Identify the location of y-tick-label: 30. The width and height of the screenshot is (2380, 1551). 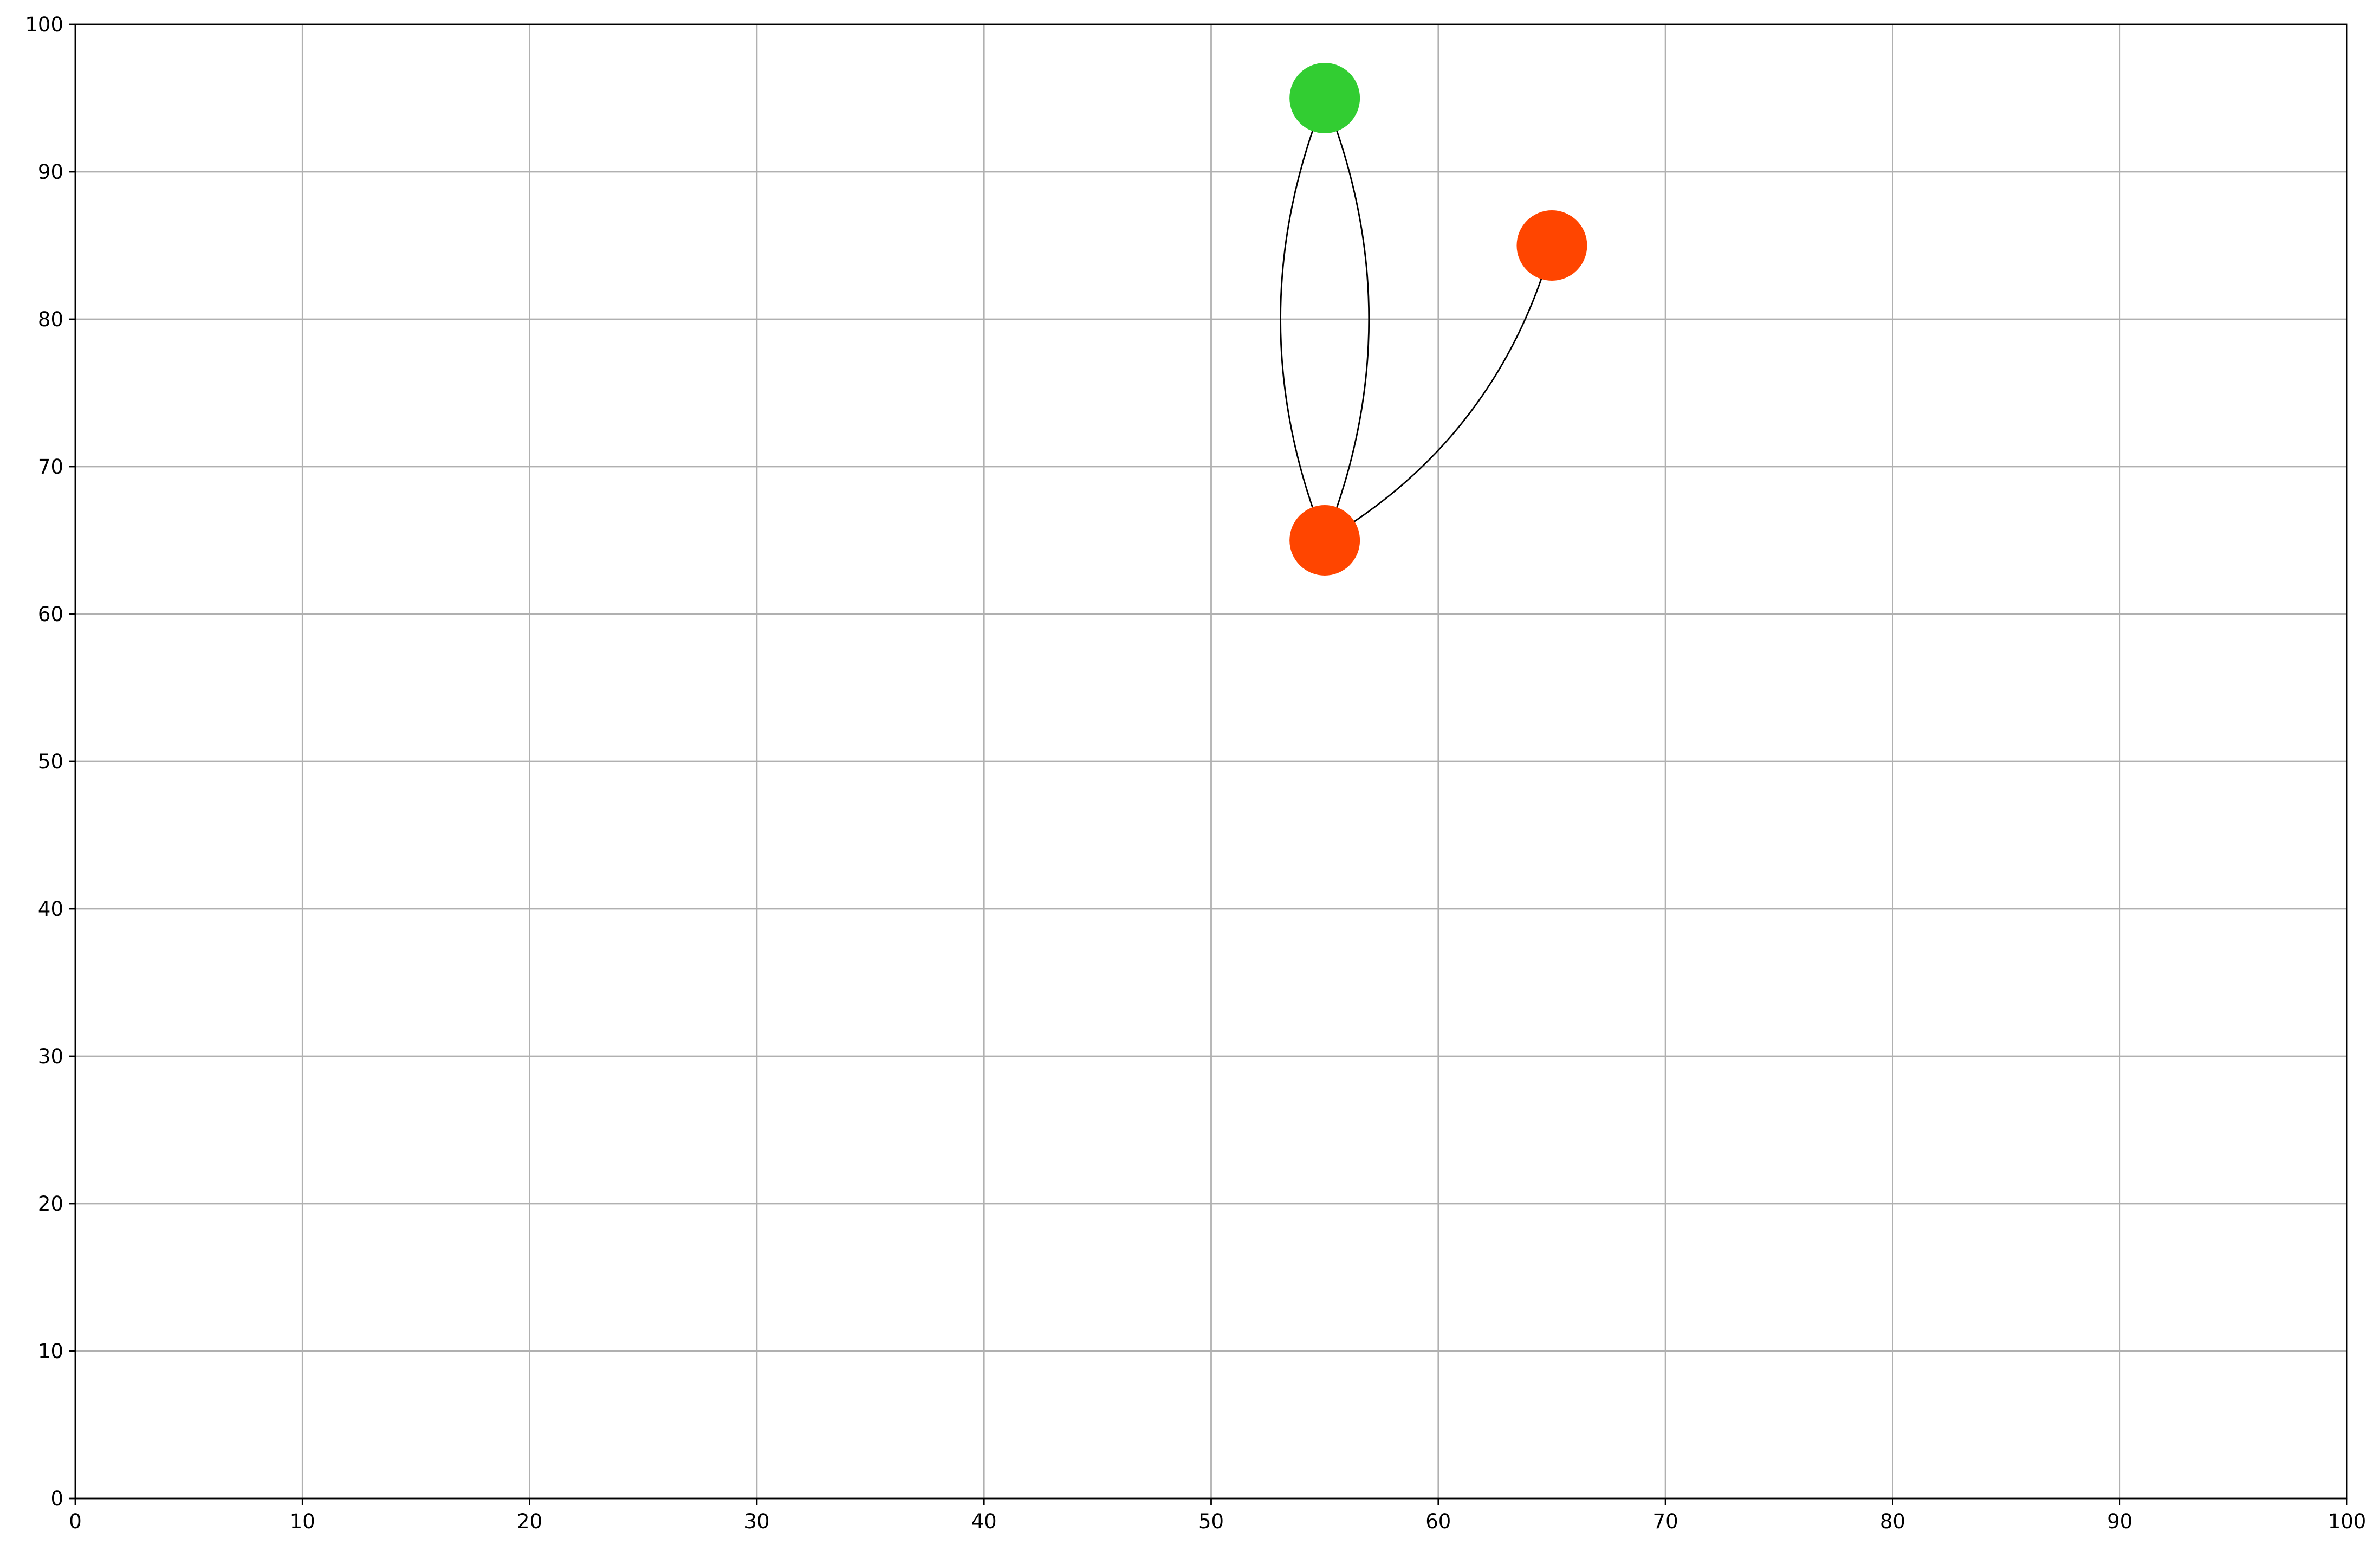
(51, 1056).